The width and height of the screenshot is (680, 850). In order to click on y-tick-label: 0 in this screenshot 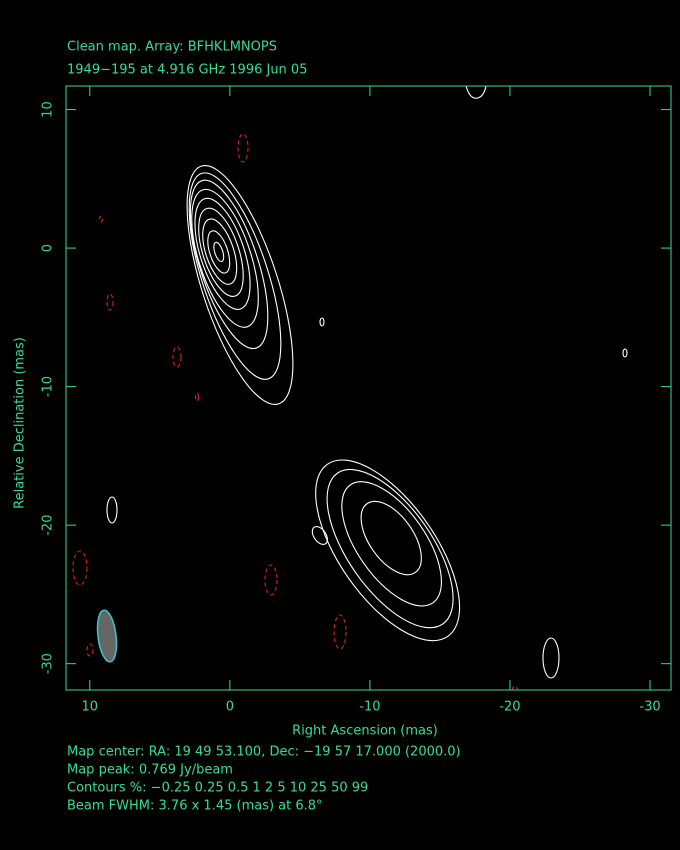, I will do `click(48, 248)`.